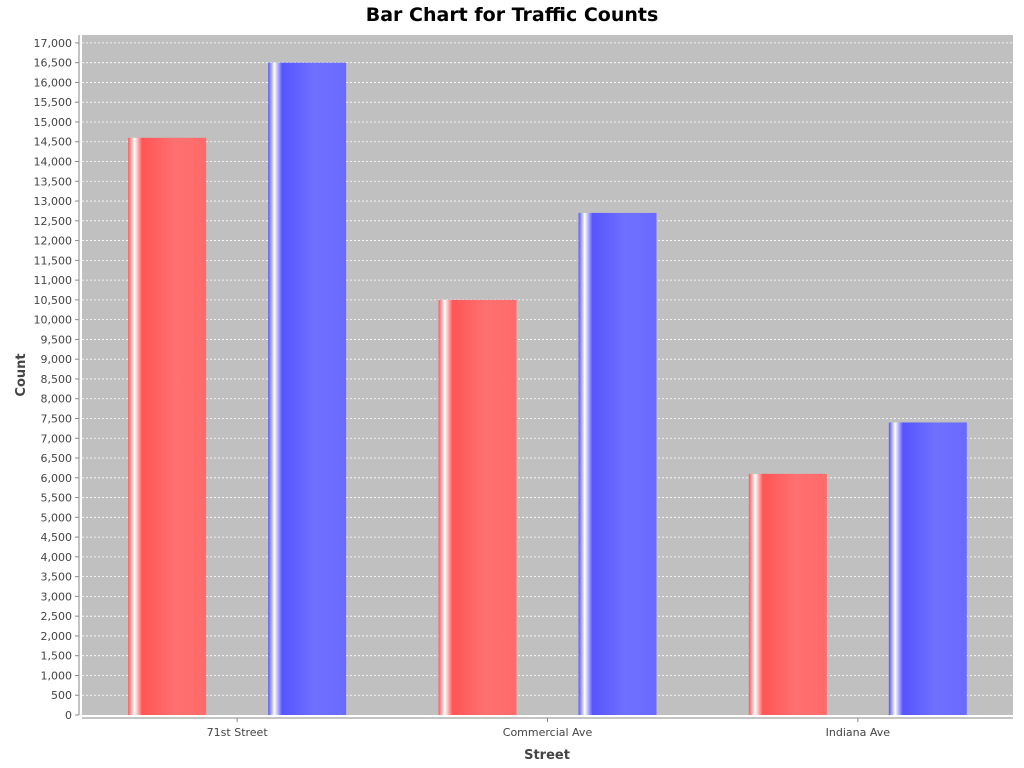 The width and height of the screenshot is (1024, 768). I want to click on x-axis-label: Street, so click(547, 755).